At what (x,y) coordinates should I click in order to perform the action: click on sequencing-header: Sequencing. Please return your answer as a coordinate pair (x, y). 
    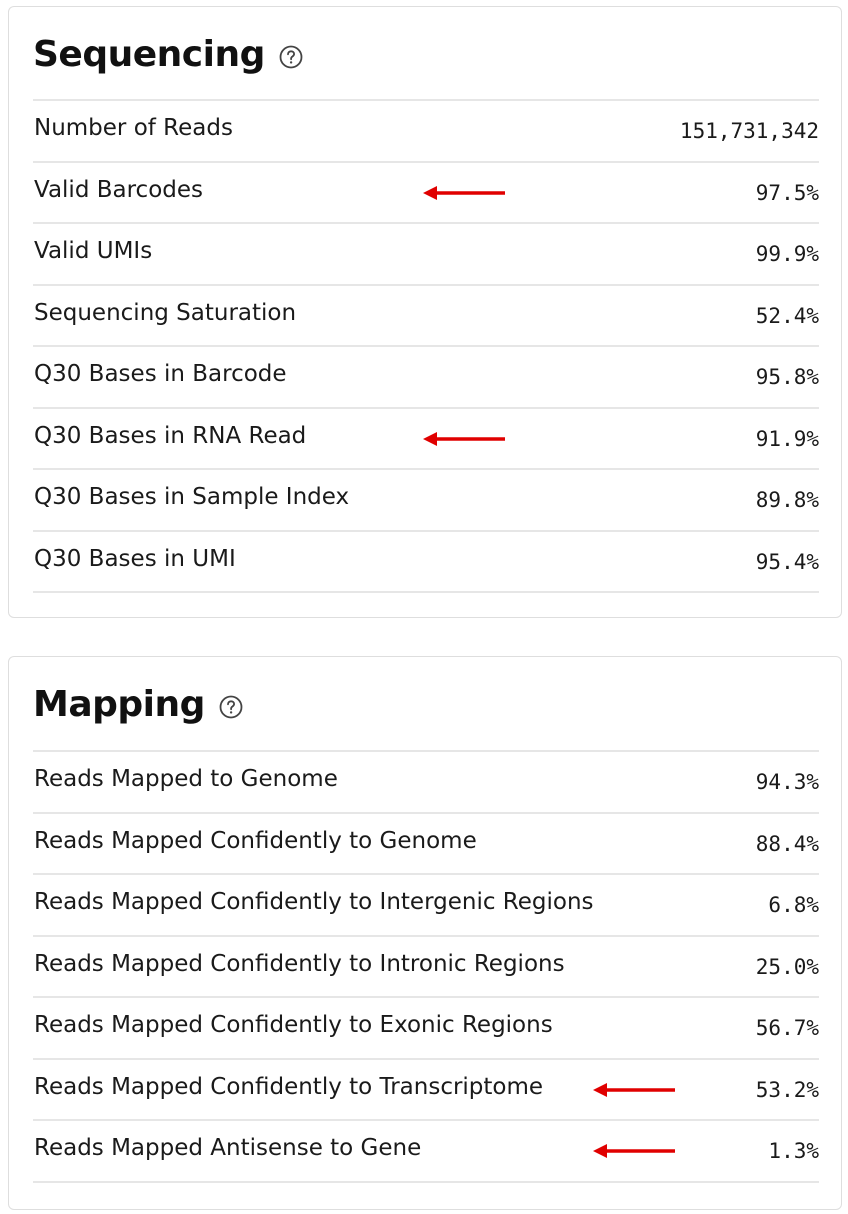
    Looking at the image, I should click on (168, 54).